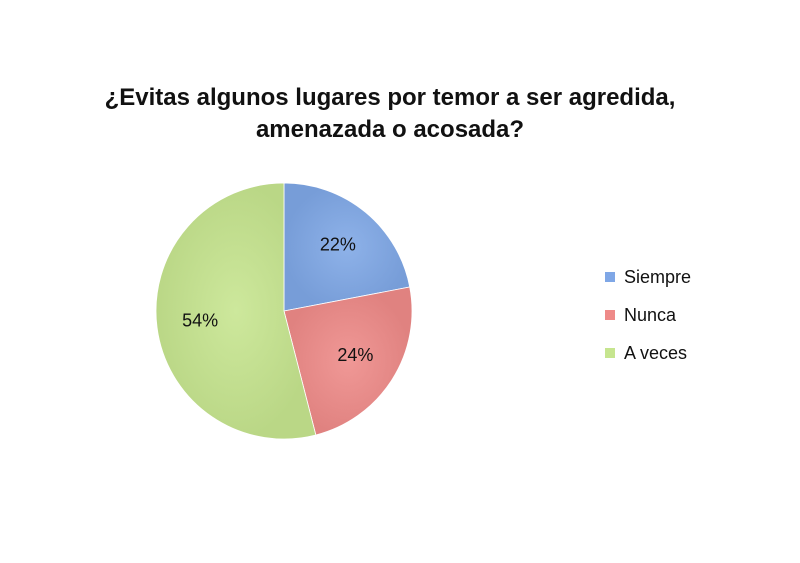 The height and width of the screenshot is (563, 800). I want to click on pie-slice-nunca, so click(348, 361).